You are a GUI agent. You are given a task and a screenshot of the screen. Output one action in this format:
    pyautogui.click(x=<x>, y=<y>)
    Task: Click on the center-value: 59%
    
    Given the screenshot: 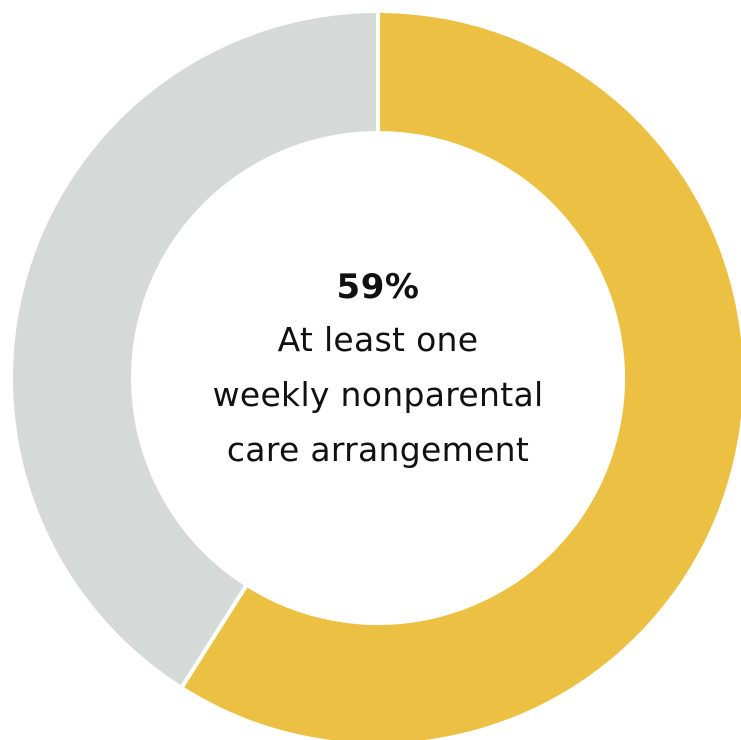 What is the action you would take?
    pyautogui.click(x=378, y=287)
    